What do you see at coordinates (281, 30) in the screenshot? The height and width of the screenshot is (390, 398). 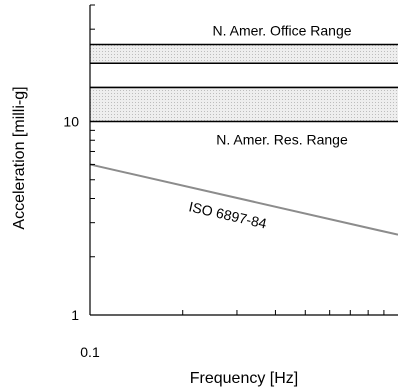 I see `band-label-office: N. Amer. Office Range` at bounding box center [281, 30].